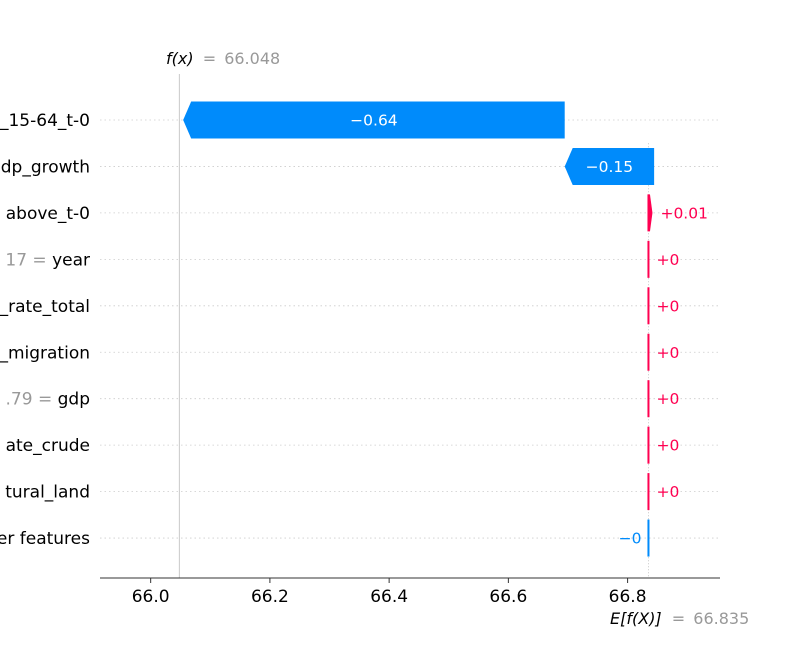 This screenshot has height=650, width=800. What do you see at coordinates (71, 260) in the screenshot?
I see `feature-name: year` at bounding box center [71, 260].